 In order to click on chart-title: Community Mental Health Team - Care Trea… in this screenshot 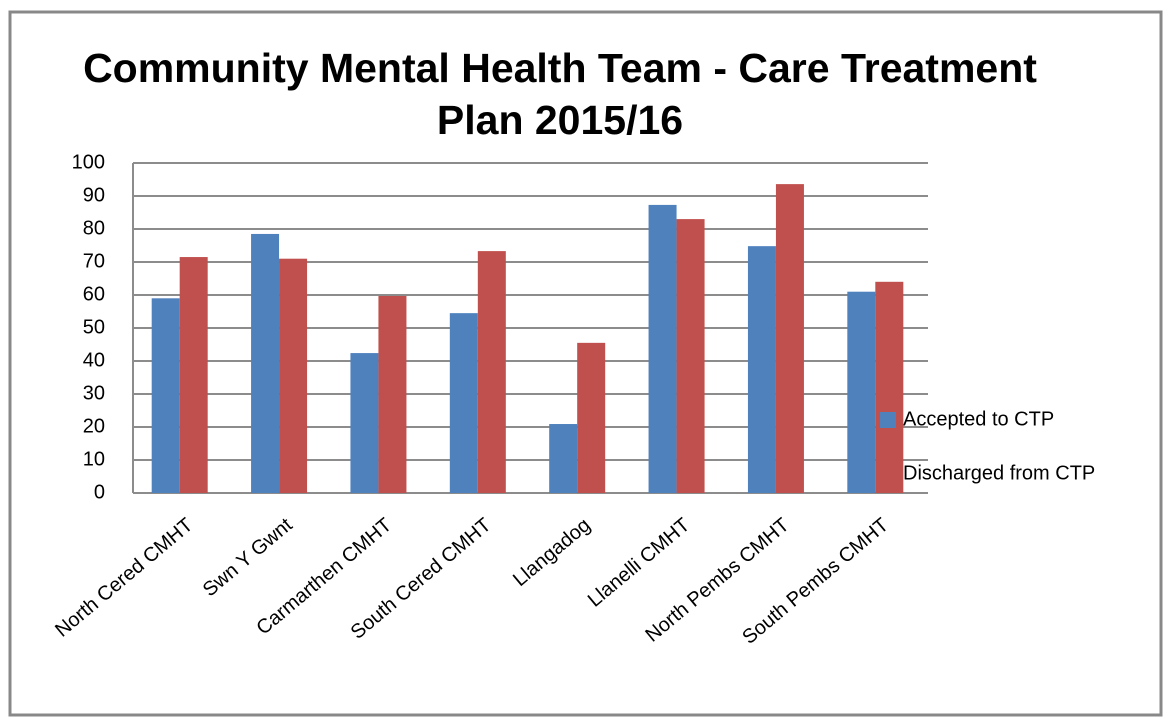, I will do `click(560, 94)`.